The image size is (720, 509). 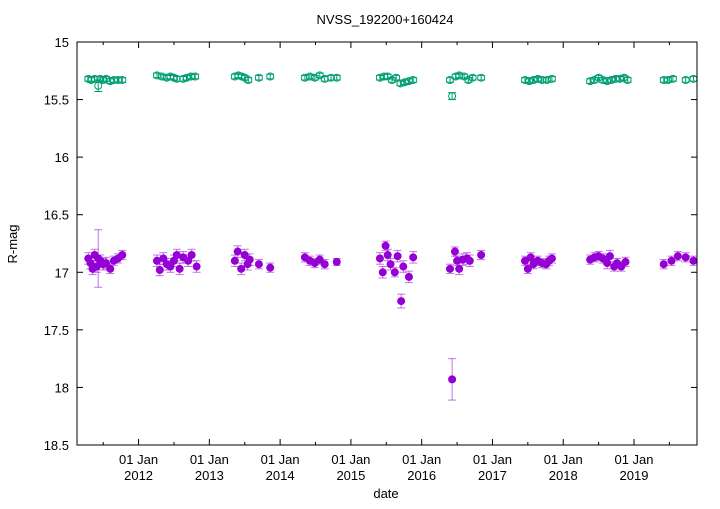 What do you see at coordinates (391, 86) in the screenshot?
I see `series-comparison` at bounding box center [391, 86].